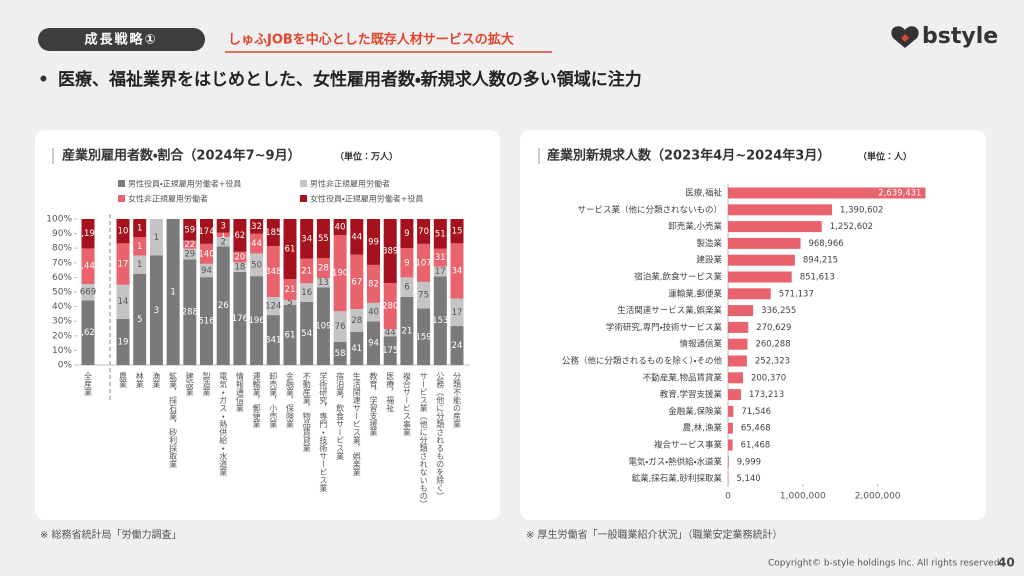 The height and width of the screenshot is (576, 1024). I want to click on value-label: 260,288, so click(772, 345).